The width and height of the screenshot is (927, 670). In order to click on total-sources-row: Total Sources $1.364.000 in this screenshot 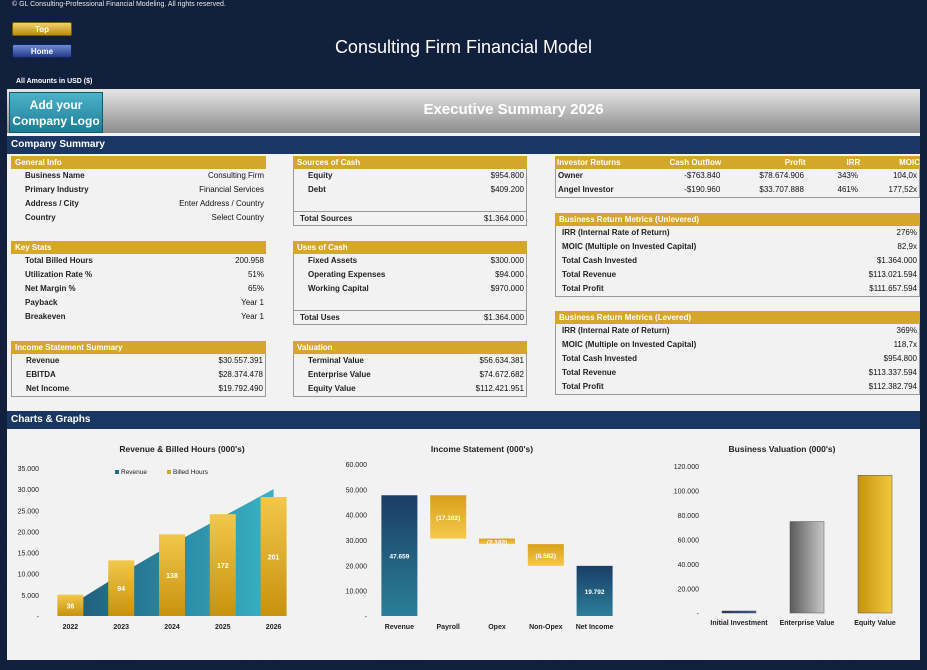, I will do `click(410, 218)`.